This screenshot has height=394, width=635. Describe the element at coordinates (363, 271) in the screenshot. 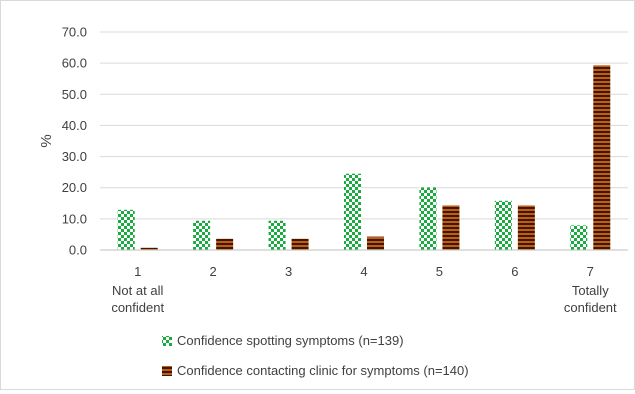

I see `x-tick-label: 4` at that location.